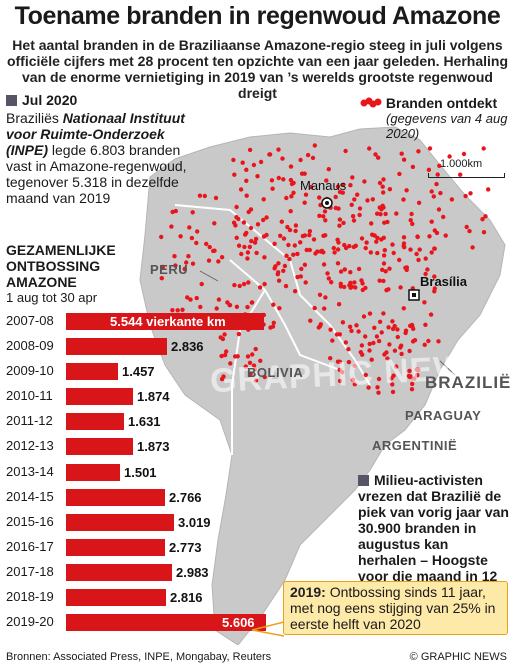 The image size is (515, 669). What do you see at coordinates (415, 445) in the screenshot?
I see `label-argentina: ARGENTINIË` at bounding box center [415, 445].